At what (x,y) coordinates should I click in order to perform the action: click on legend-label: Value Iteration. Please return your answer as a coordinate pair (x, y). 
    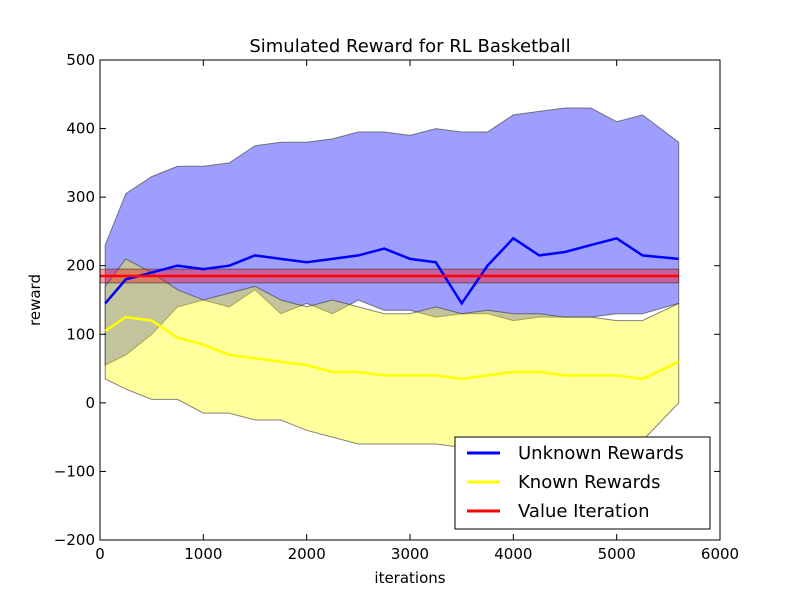
    Looking at the image, I should click on (584, 511).